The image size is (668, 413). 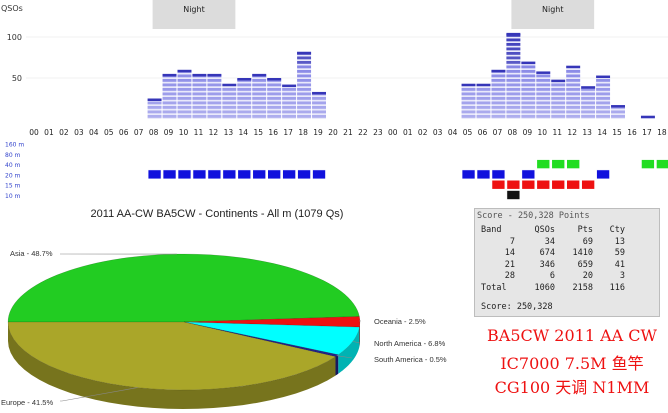 I want to click on table-cell: QSOs, so click(x=544, y=230).